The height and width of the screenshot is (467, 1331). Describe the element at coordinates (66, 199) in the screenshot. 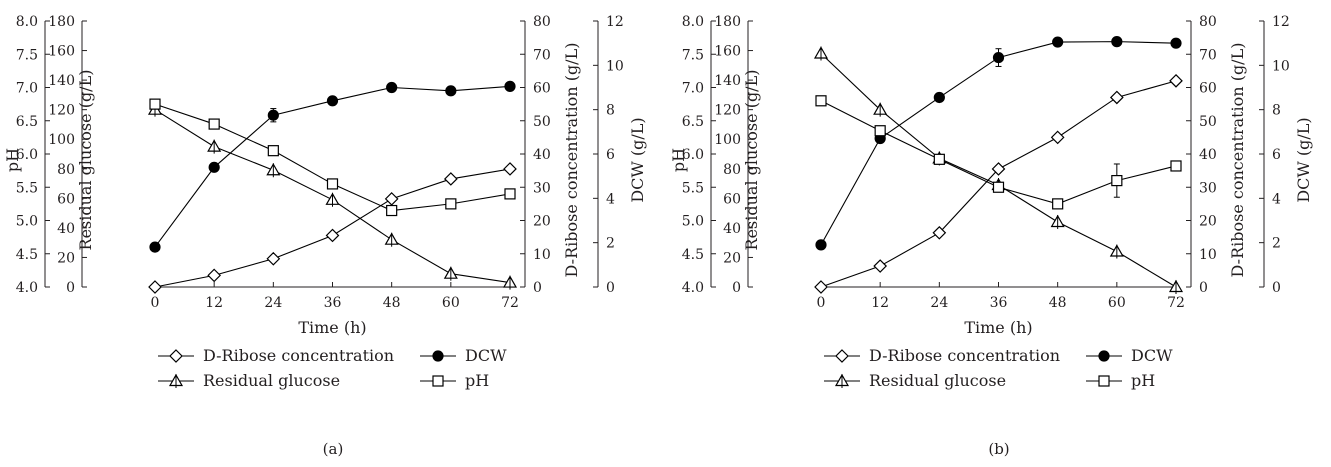

I see `glucose-tick-label: 60` at that location.